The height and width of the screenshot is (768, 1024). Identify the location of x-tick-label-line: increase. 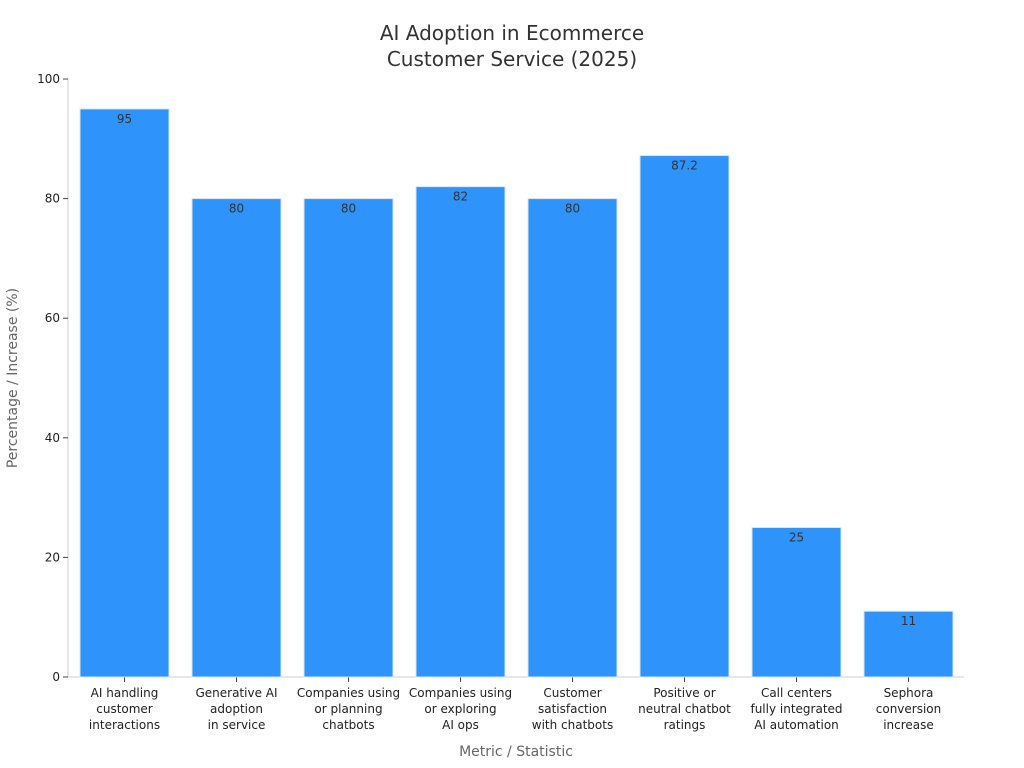
(908, 725).